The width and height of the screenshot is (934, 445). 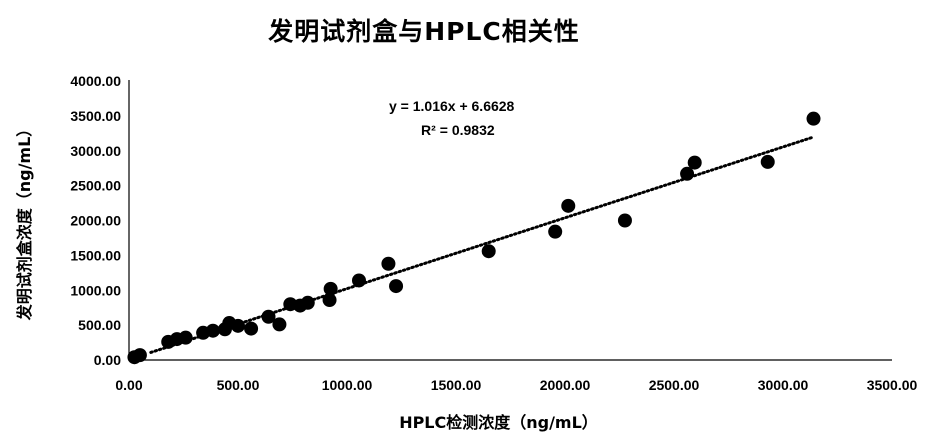 What do you see at coordinates (452, 106) in the screenshot?
I see `trendline-equation: y = 1.016x + 6.6628` at bounding box center [452, 106].